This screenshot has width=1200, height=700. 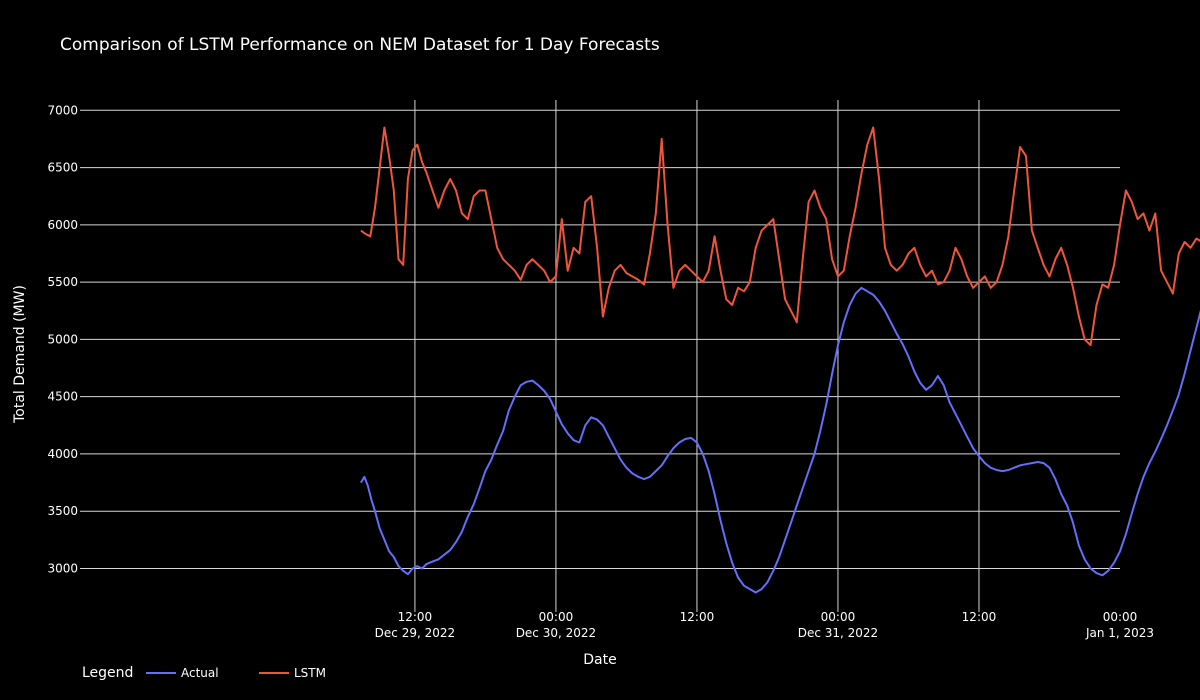 What do you see at coordinates (62, 454) in the screenshot?
I see `y-tick-label: 4000` at bounding box center [62, 454].